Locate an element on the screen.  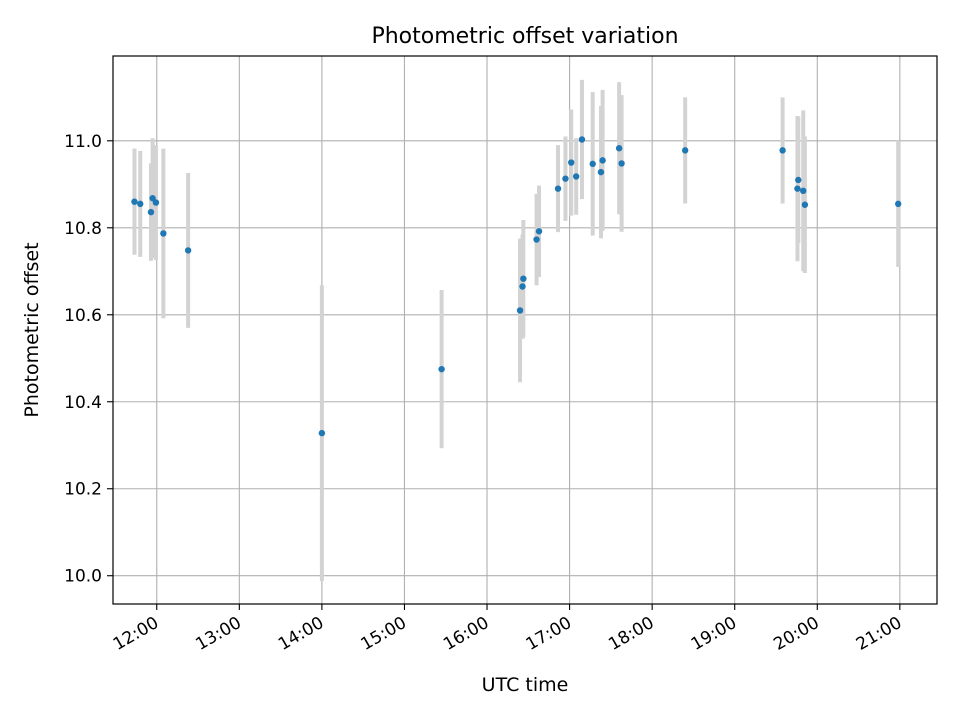
x-tick-label: 13:00 is located at coordinates (218, 634).